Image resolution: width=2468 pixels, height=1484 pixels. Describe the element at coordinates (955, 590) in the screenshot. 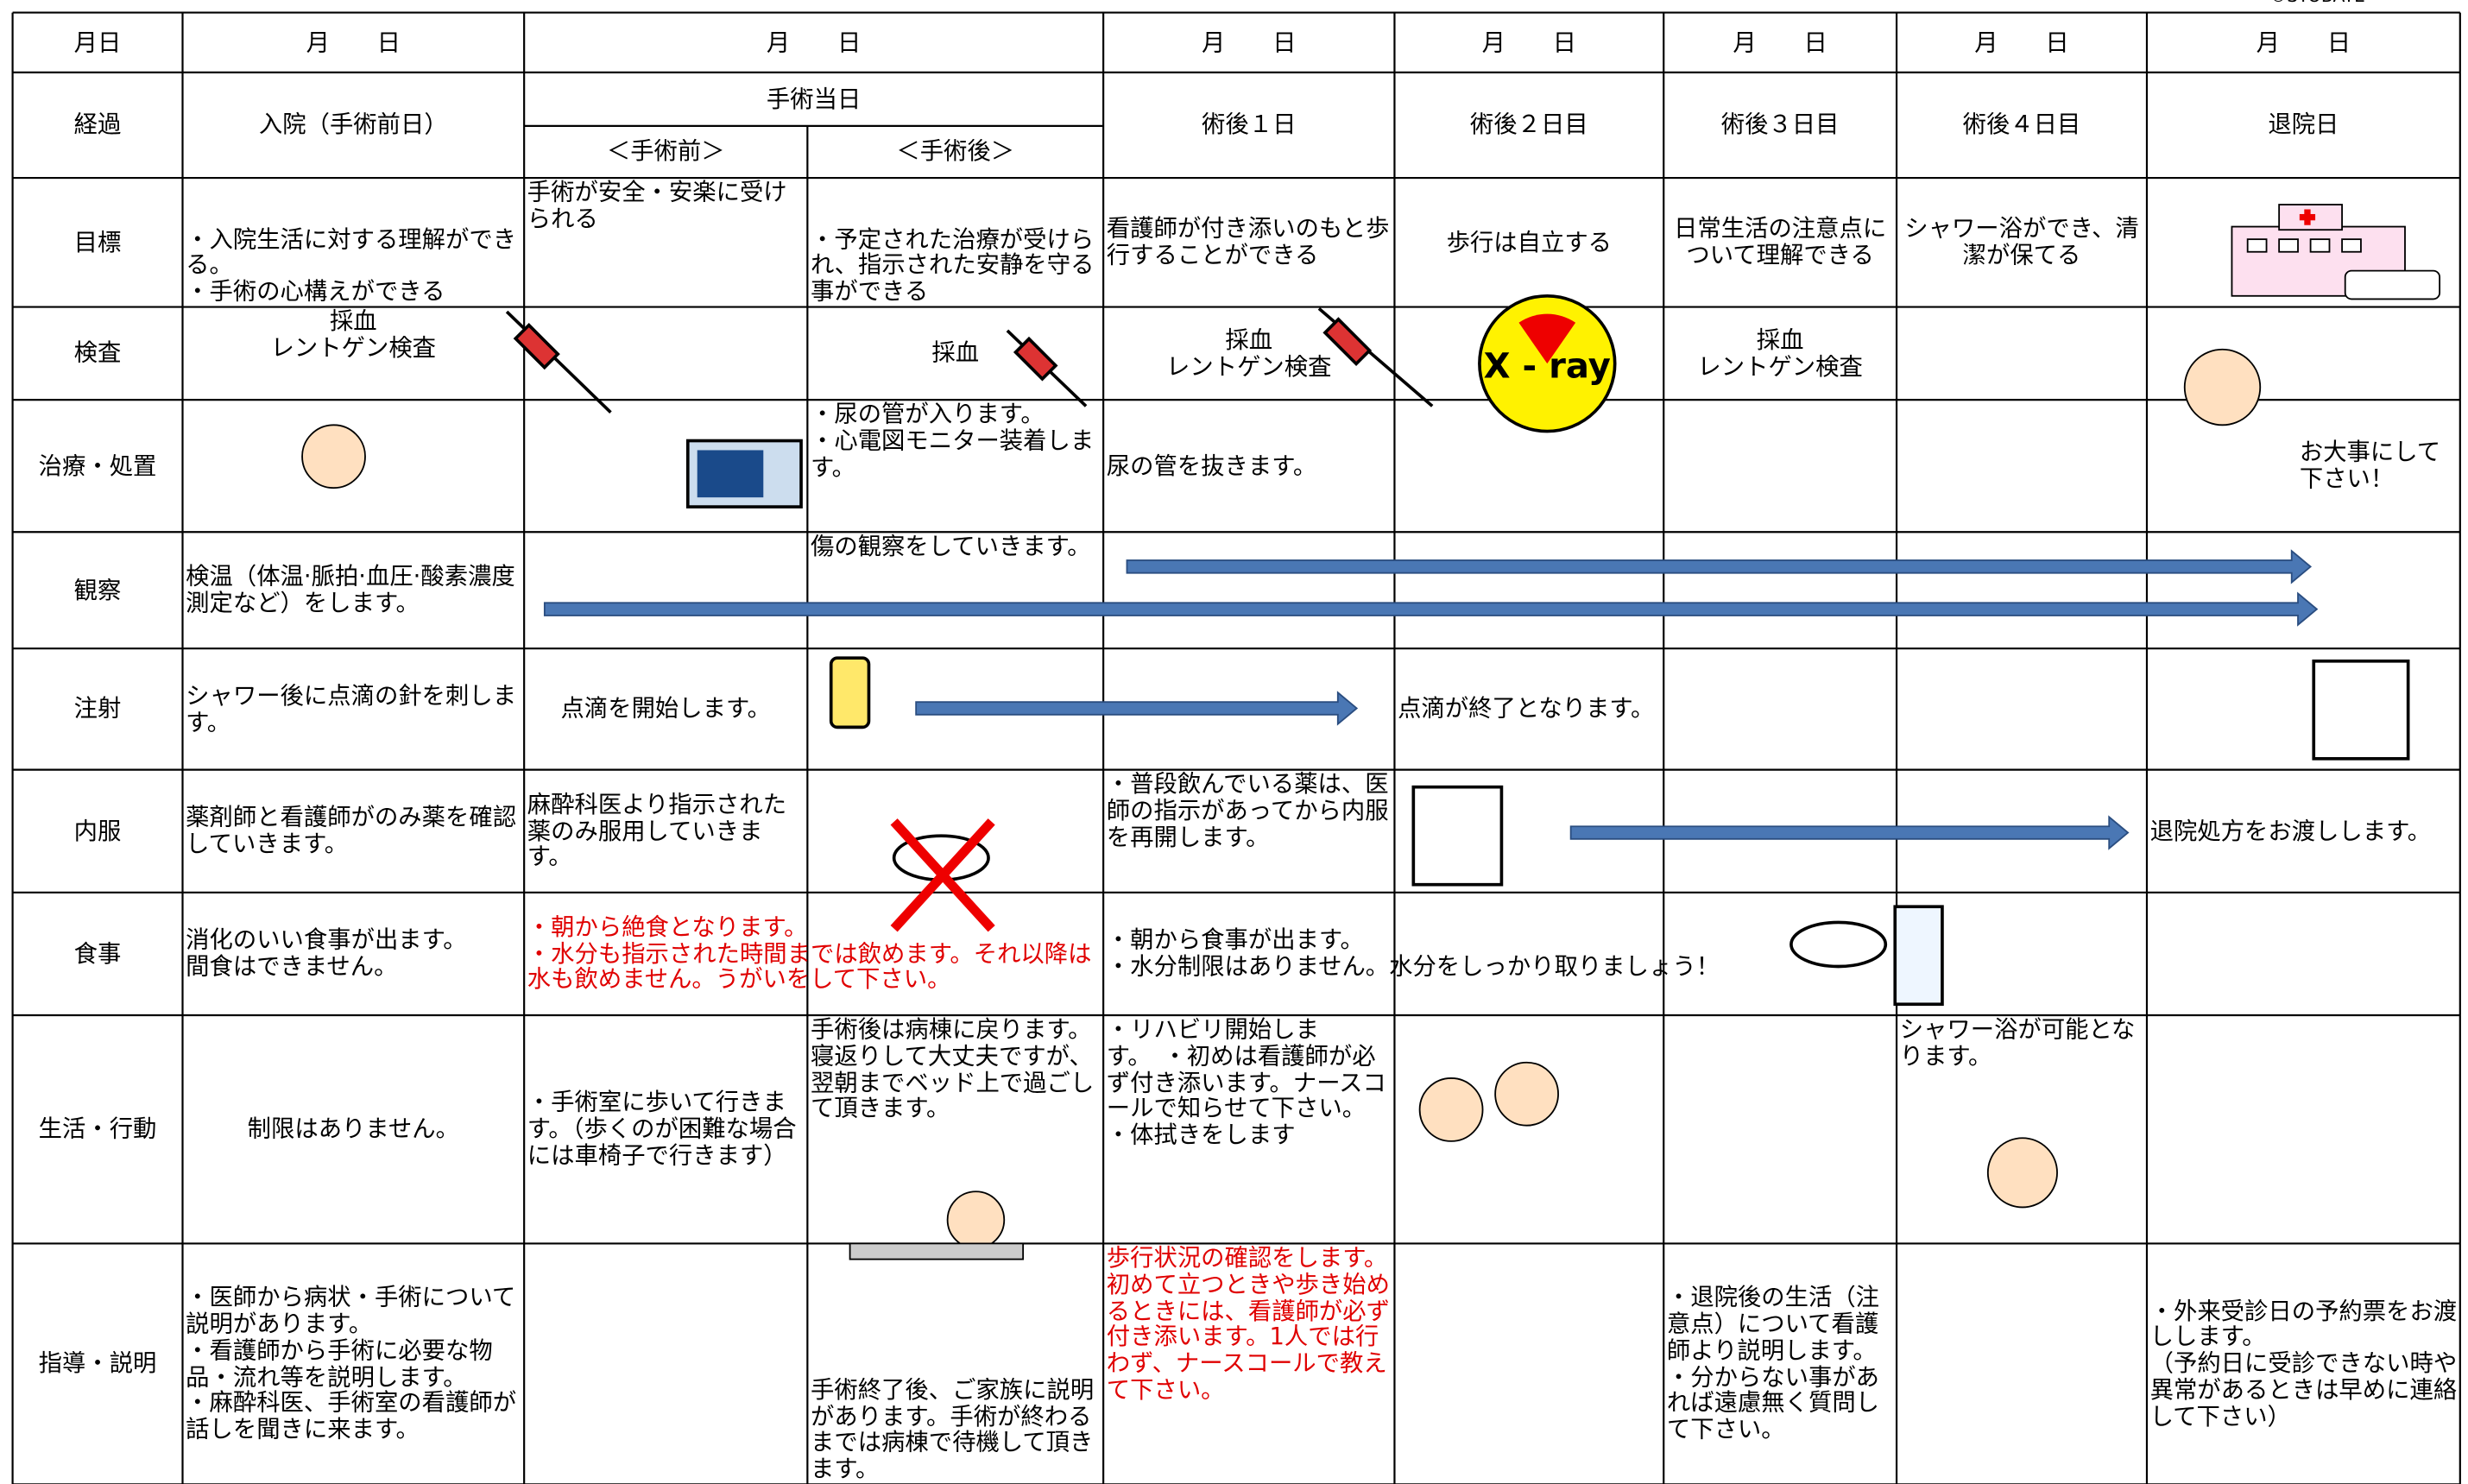

I see `table-cell: 傷の観察をしていきます。` at that location.